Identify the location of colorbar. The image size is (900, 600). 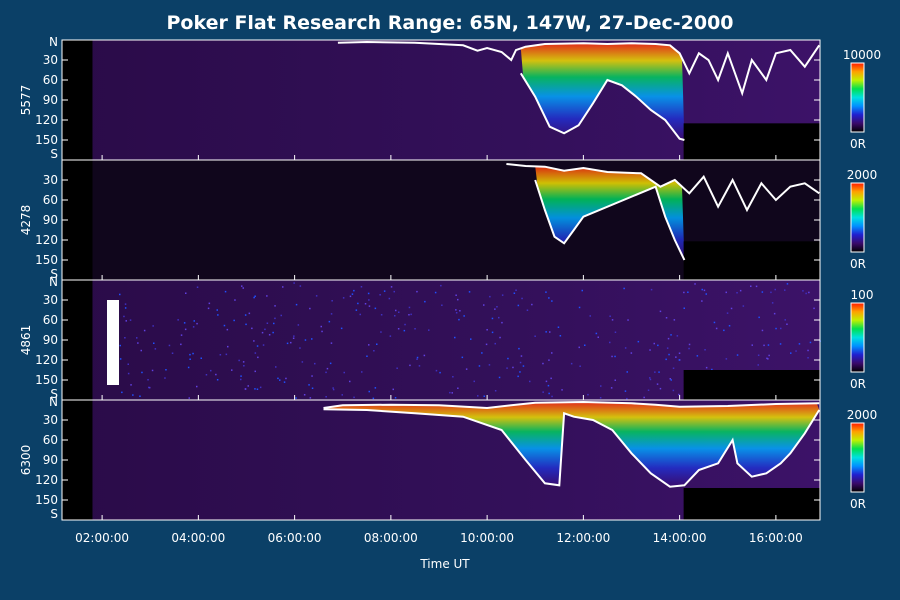
(857, 97).